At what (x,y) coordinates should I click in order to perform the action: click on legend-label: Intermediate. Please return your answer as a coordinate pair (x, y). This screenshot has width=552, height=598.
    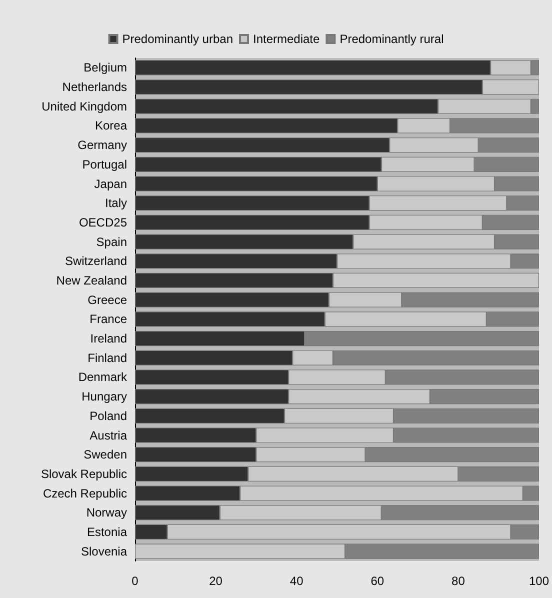
    Looking at the image, I should click on (286, 39).